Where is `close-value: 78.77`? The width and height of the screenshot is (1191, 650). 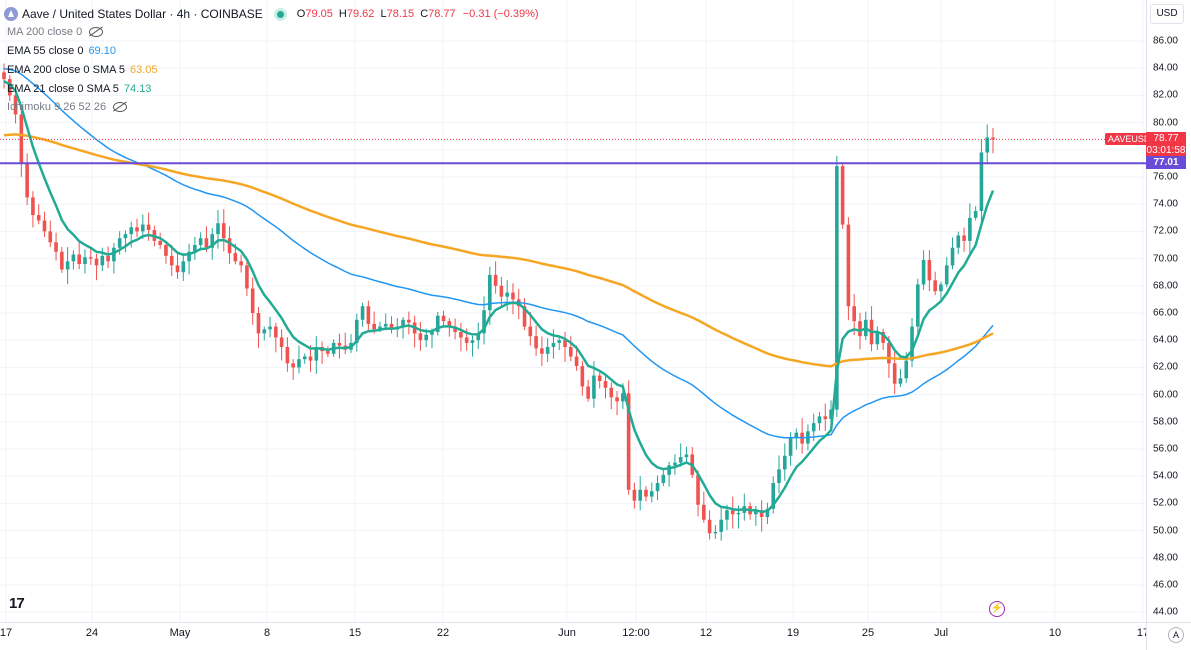 close-value: 78.77 is located at coordinates (442, 14).